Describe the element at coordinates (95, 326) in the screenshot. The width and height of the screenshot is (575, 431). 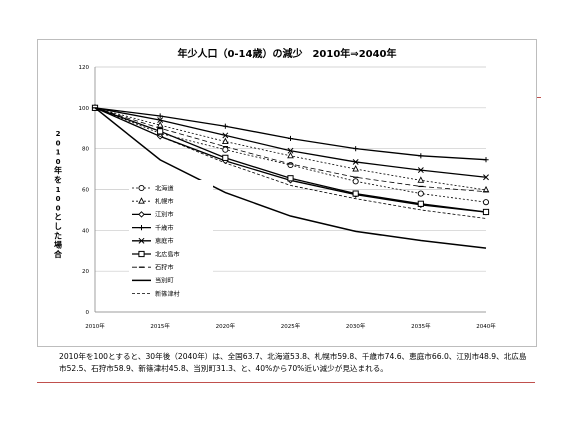
I see `x-tick-label: 2010年` at that location.